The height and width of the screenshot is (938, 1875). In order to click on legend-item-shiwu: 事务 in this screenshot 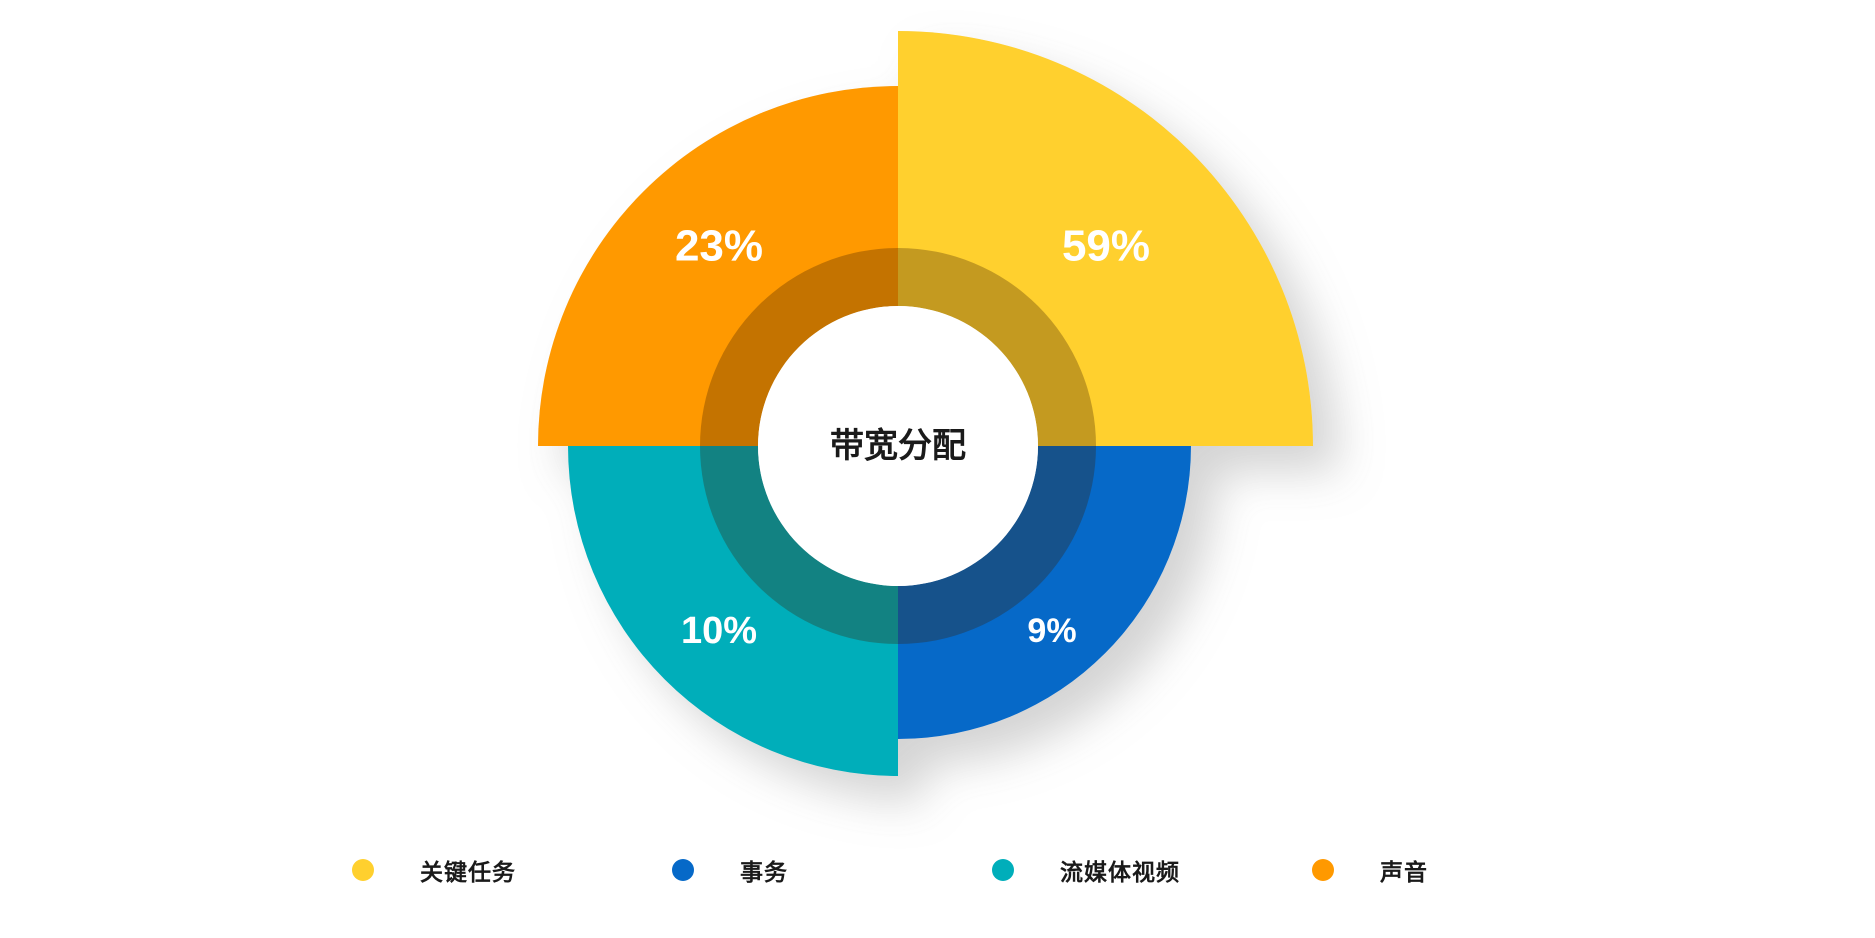, I will do `click(832, 870)`.